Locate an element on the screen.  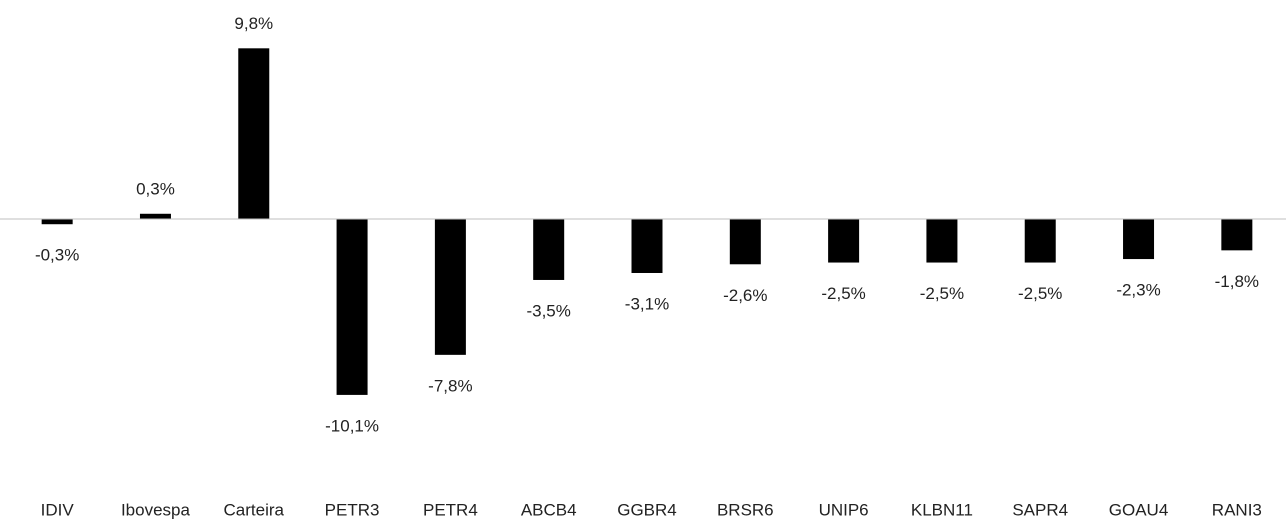
data-label: -3,1% is located at coordinates (647, 303).